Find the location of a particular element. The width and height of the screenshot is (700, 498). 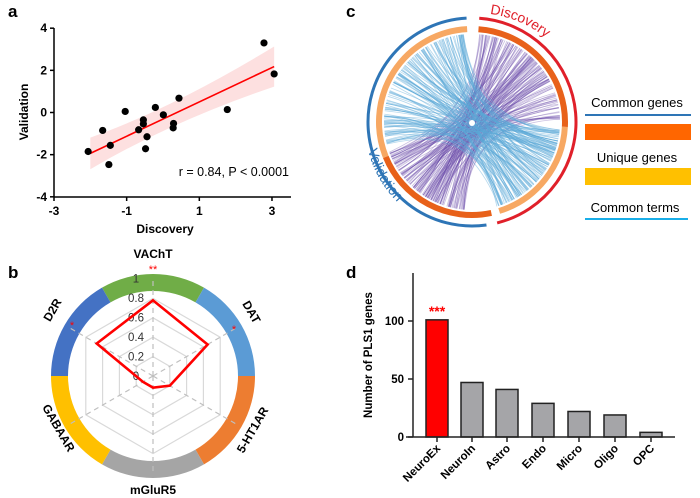

panel-label-d: d is located at coordinates (351, 272).